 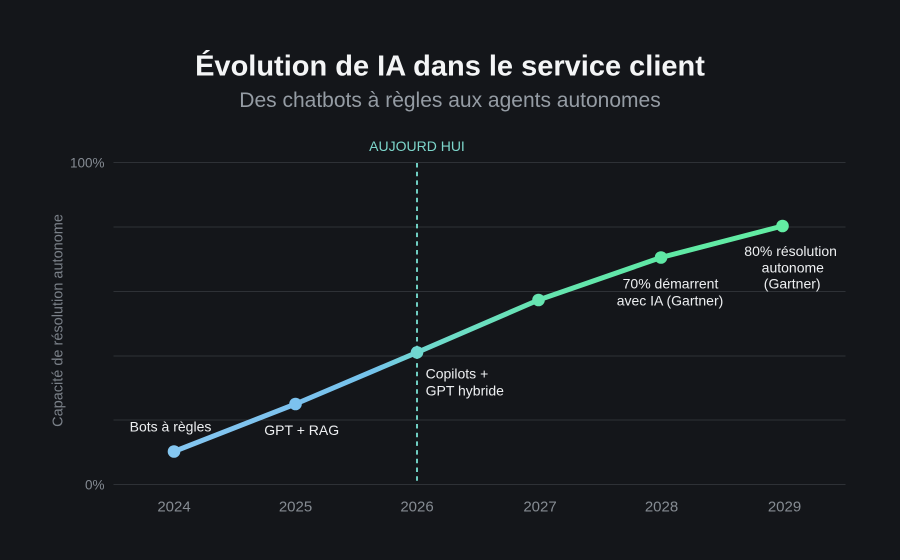 I want to click on svg-text: 2028, so click(x=661, y=507).